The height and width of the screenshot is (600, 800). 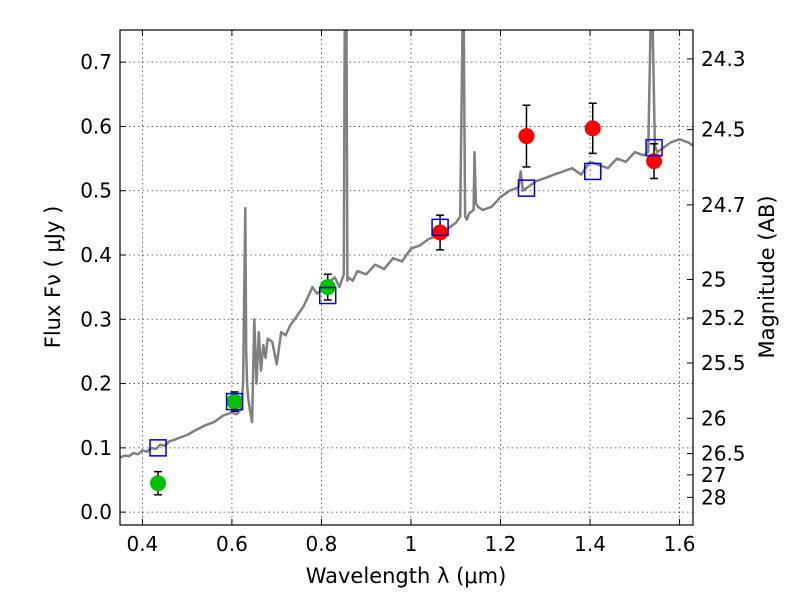 I want to click on y-tick-label: 0.6, so click(x=96, y=126).